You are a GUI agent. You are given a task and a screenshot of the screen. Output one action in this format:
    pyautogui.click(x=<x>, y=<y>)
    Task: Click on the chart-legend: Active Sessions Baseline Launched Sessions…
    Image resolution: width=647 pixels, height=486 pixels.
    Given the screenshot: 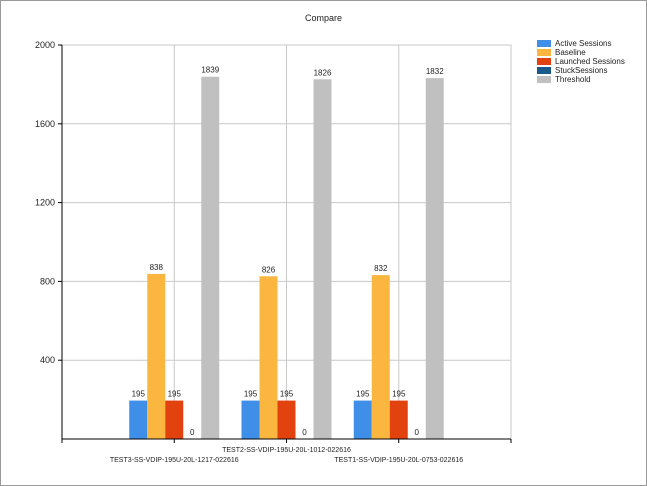 What is the action you would take?
    pyautogui.click(x=581, y=61)
    